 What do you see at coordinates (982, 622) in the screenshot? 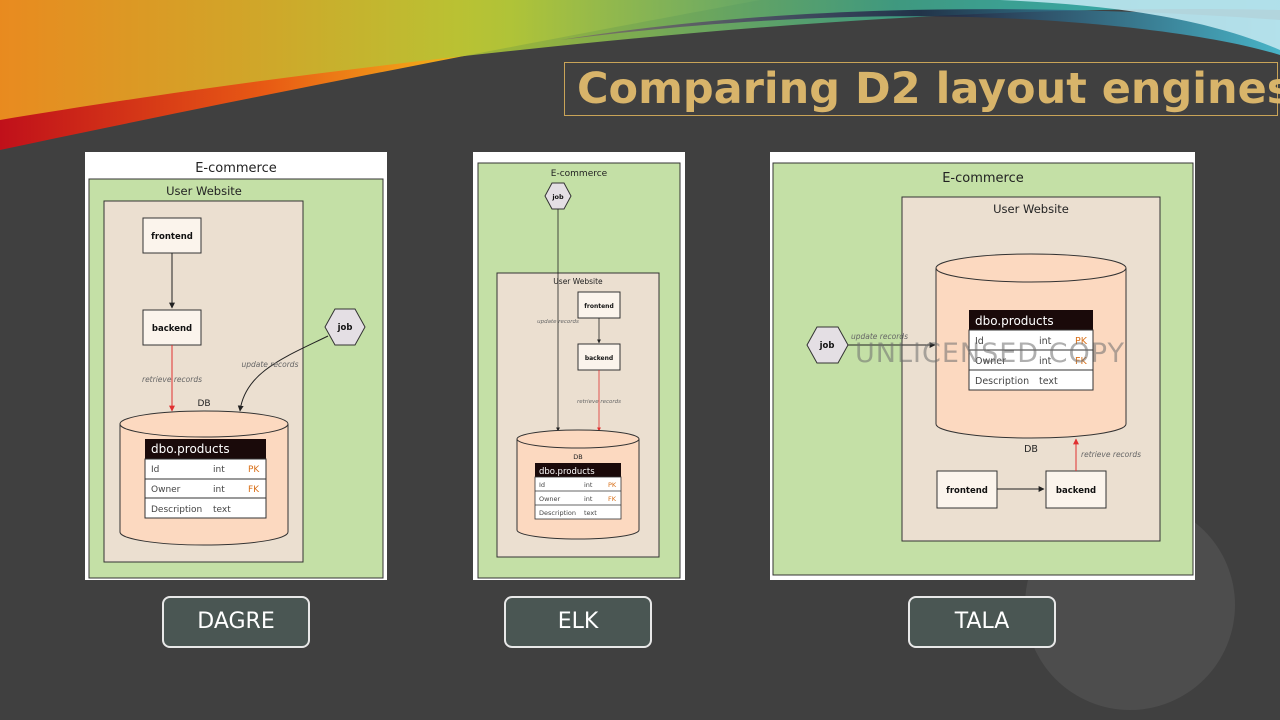
I see `tala-label: TALA` at bounding box center [982, 622].